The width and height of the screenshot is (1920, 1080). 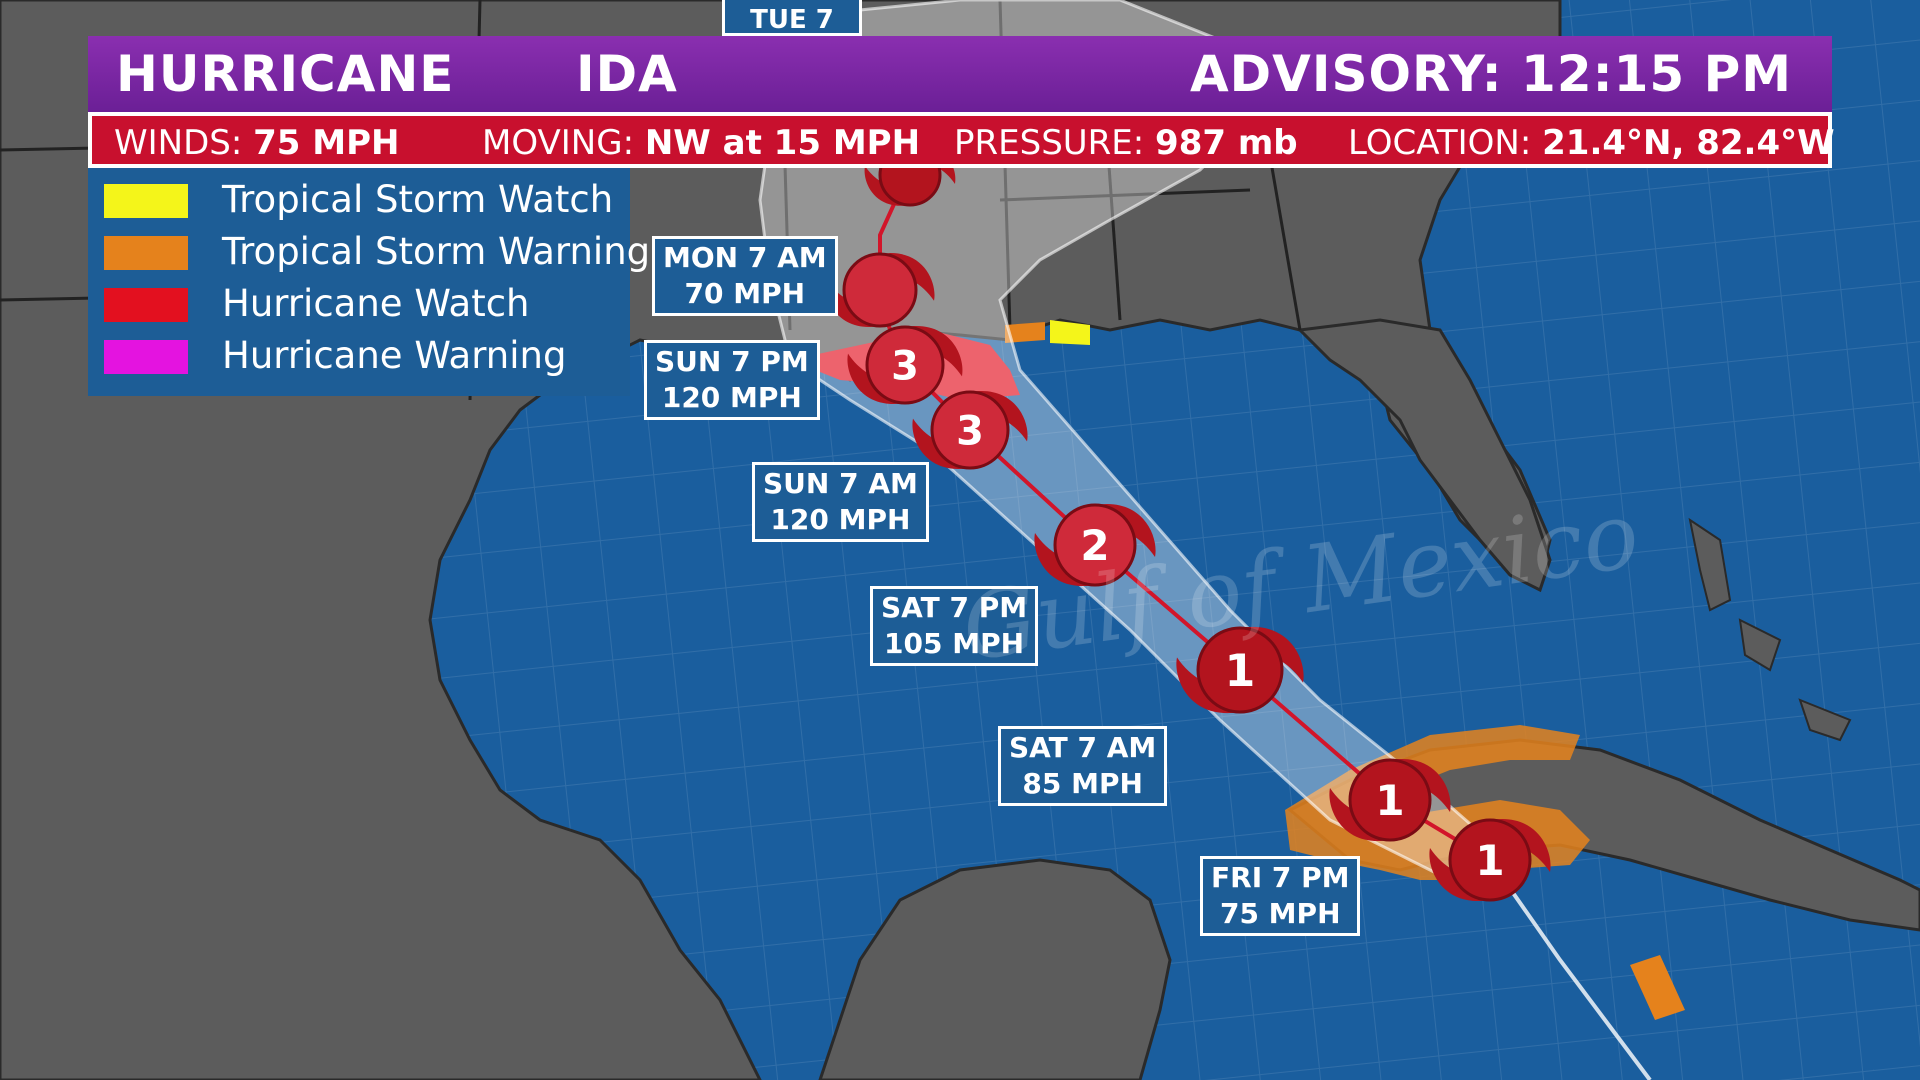 I want to click on legend-label: Tropical Storm Watch, so click(x=418, y=199).